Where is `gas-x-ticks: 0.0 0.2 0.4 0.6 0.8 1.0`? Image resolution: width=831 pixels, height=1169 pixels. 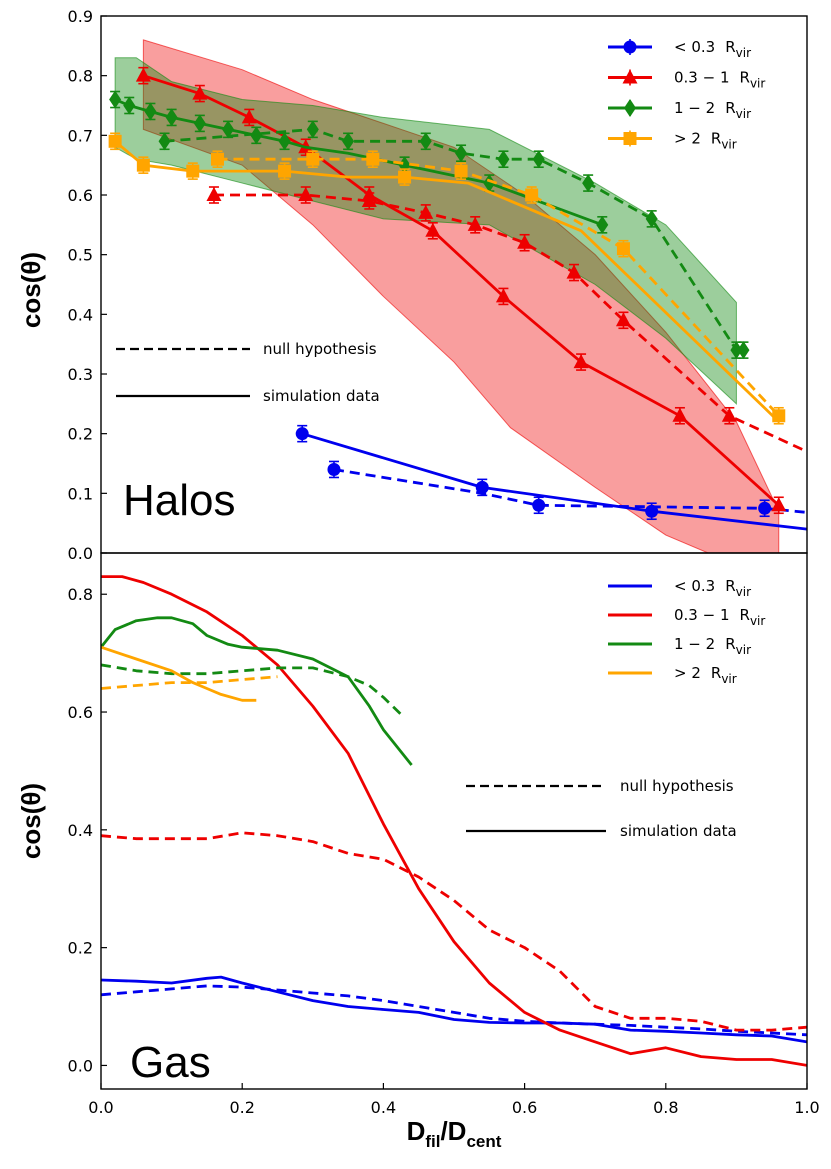
gas-x-ticks: 0.0 0.2 0.4 0.6 0.8 1.0 is located at coordinates (454, 1100).